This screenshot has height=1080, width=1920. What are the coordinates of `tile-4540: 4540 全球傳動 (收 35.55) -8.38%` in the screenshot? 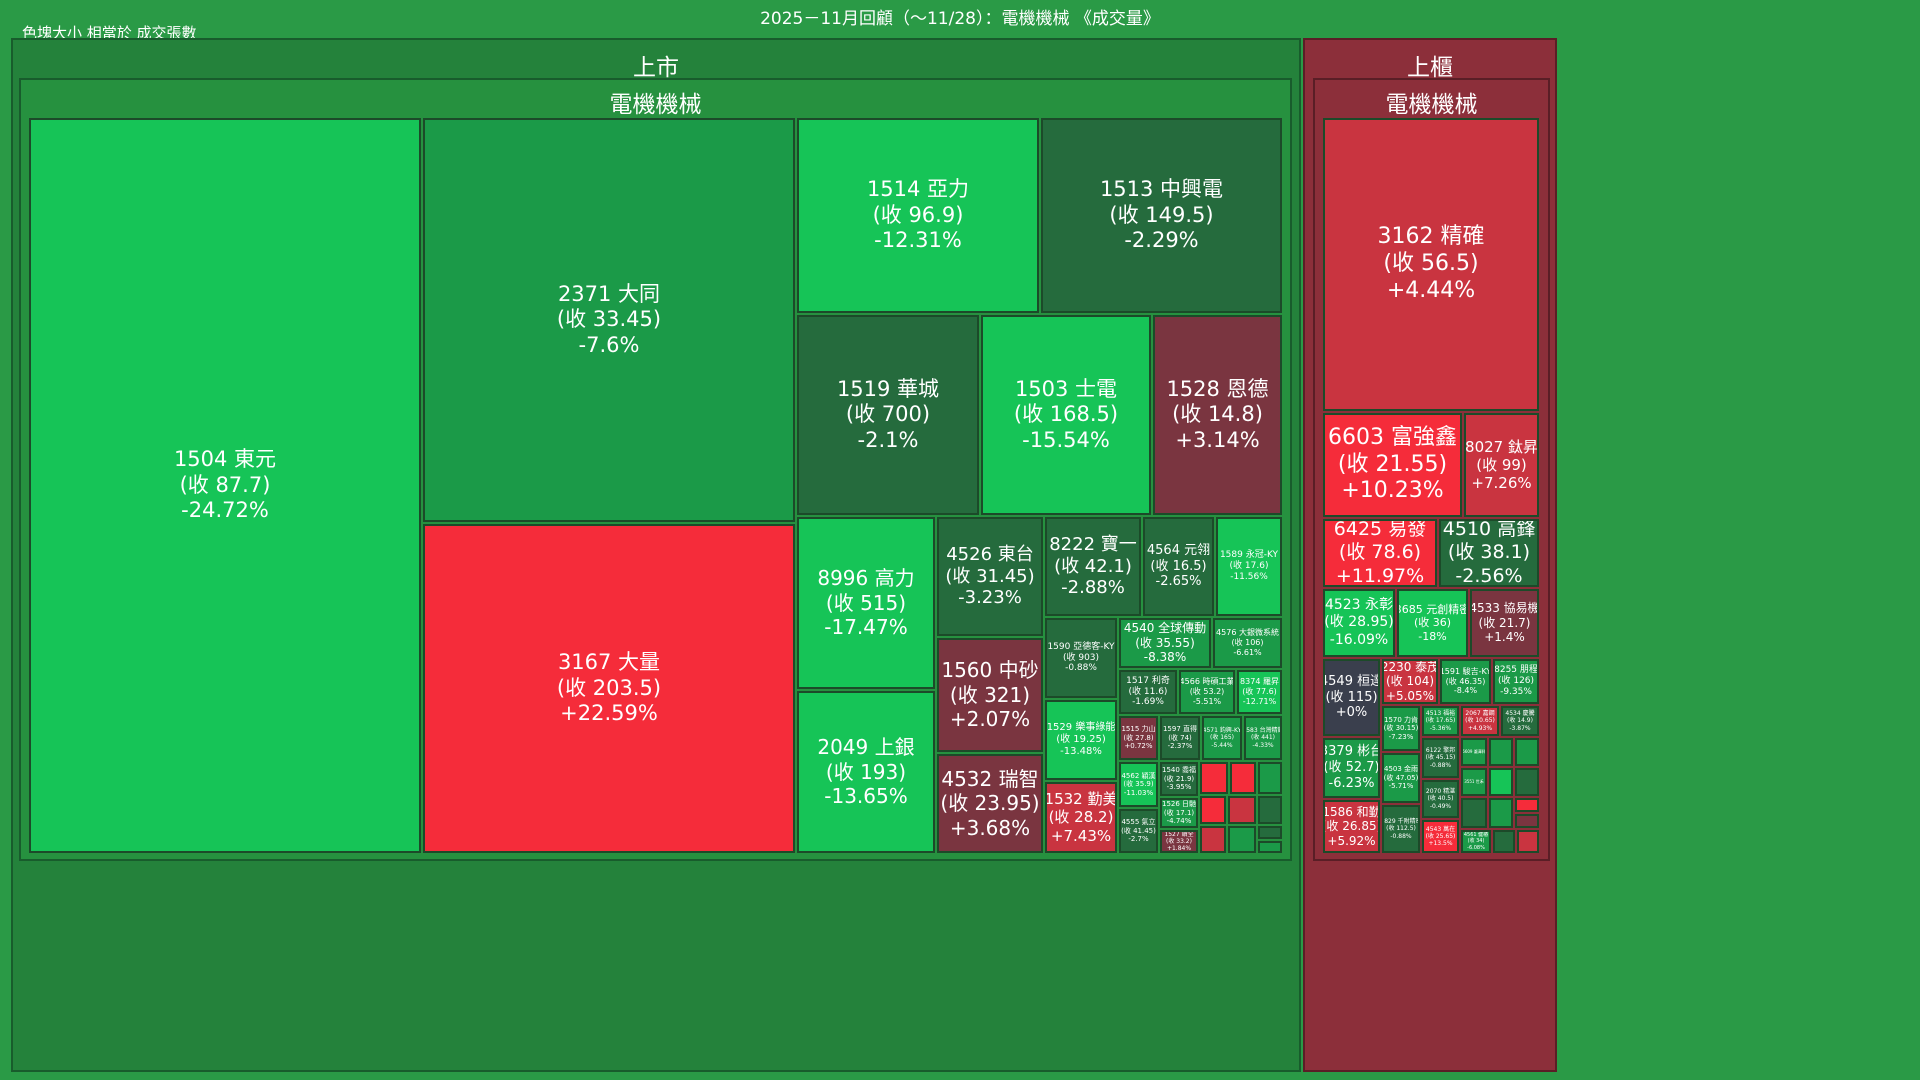 It's located at (1165, 643).